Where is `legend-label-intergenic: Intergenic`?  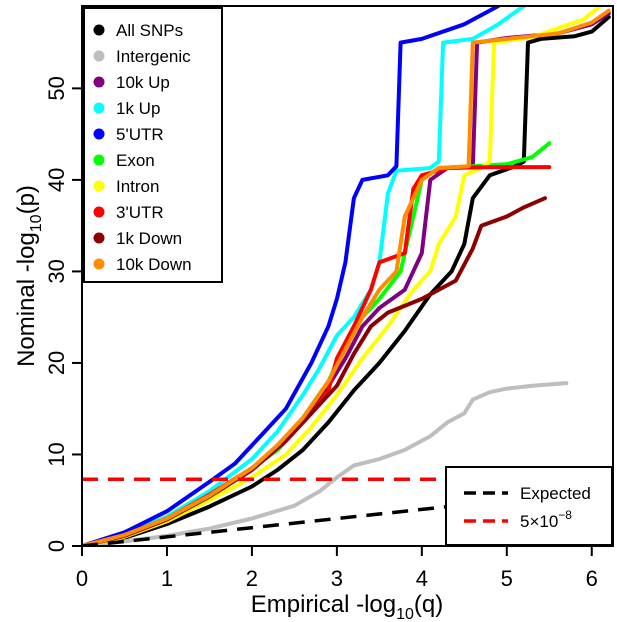
legend-label-intergenic: Intergenic is located at coordinates (153, 56).